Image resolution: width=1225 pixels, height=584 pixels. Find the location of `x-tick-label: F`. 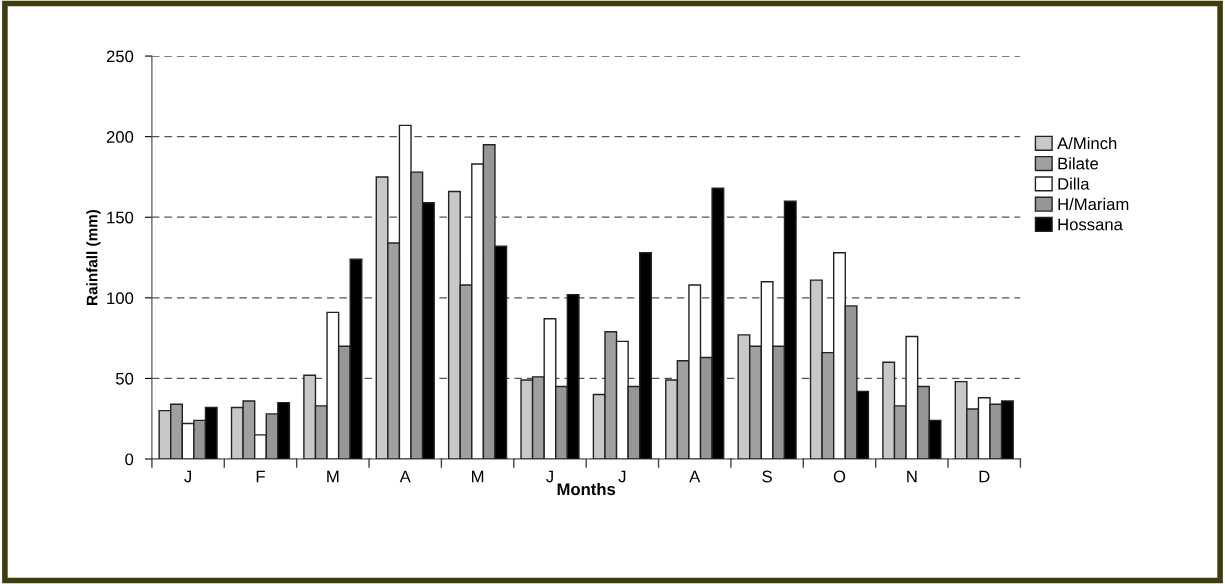

x-tick-label: F is located at coordinates (260, 476).